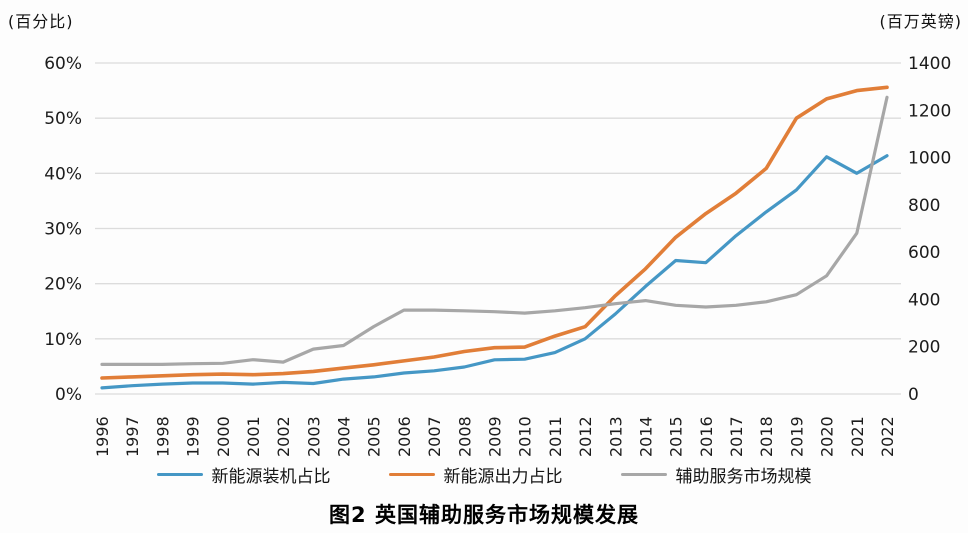 The image size is (968, 533). I want to click on x-axis-tick-label: 2021, so click(857, 436).